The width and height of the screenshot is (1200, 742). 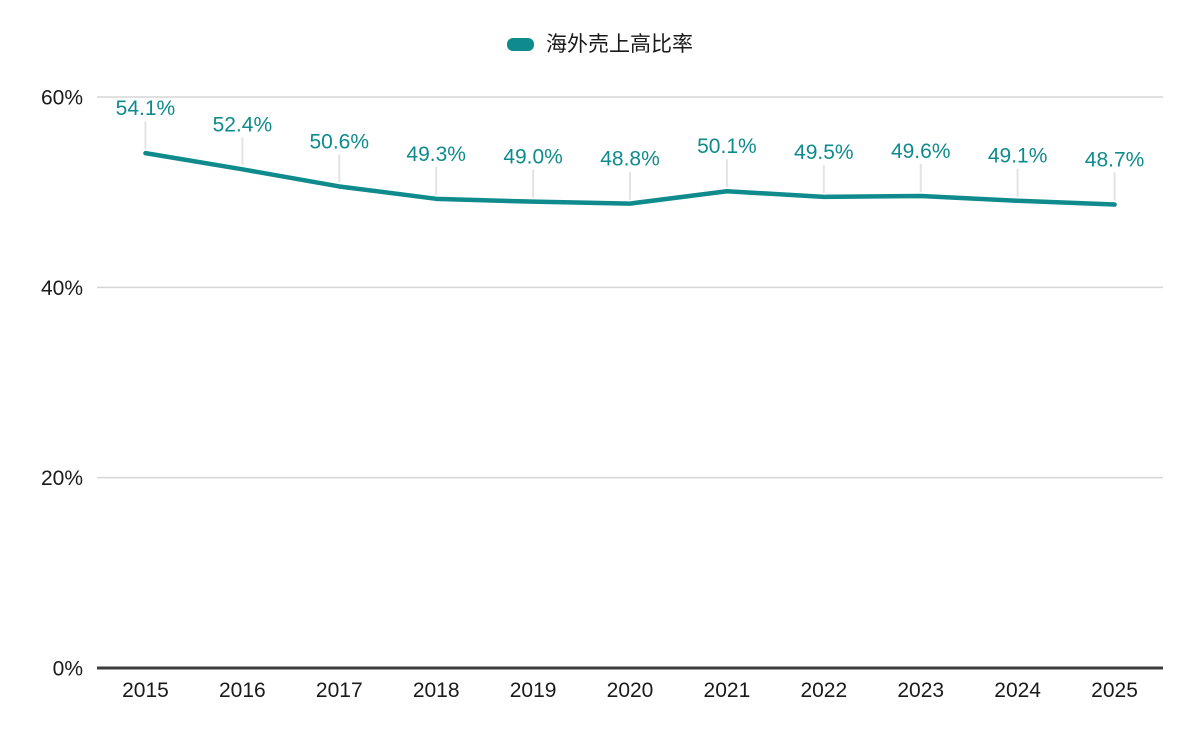 I want to click on x-tick-label: 2019, so click(x=533, y=690).